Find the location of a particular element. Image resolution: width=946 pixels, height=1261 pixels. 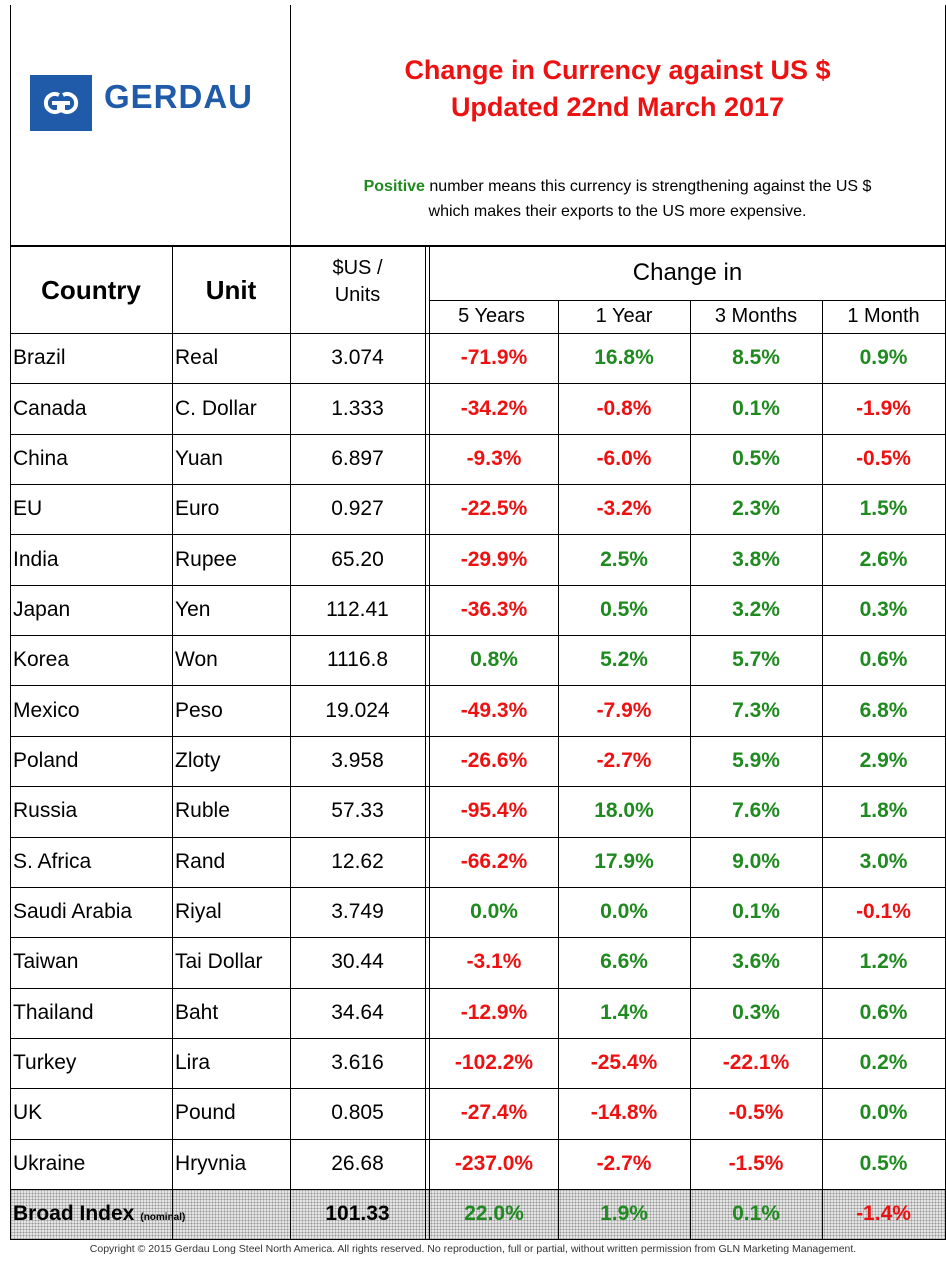

cell-text: Turkey is located at coordinates (45, 1063).